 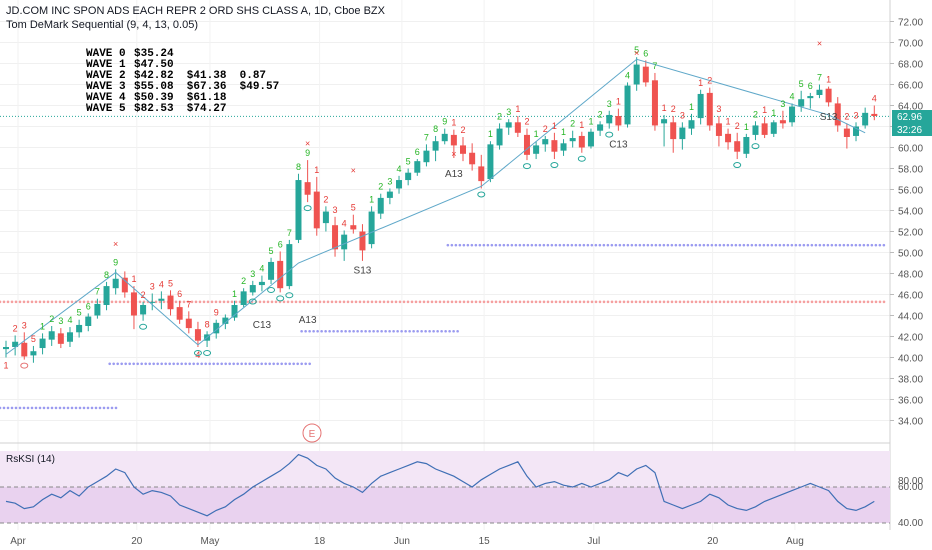 What do you see at coordinates (389, 181) in the screenshot?
I see `td-count-label: 3` at bounding box center [389, 181].